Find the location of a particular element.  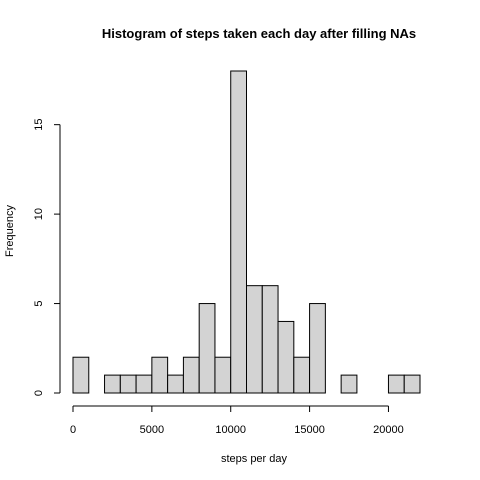

y-tick-label: 10 is located at coordinates (39, 214).